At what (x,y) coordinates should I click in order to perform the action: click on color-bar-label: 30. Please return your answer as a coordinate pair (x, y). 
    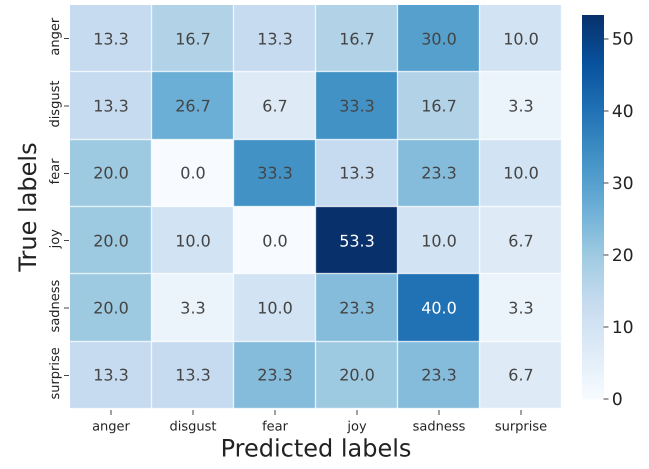
    Looking at the image, I should click on (623, 184).